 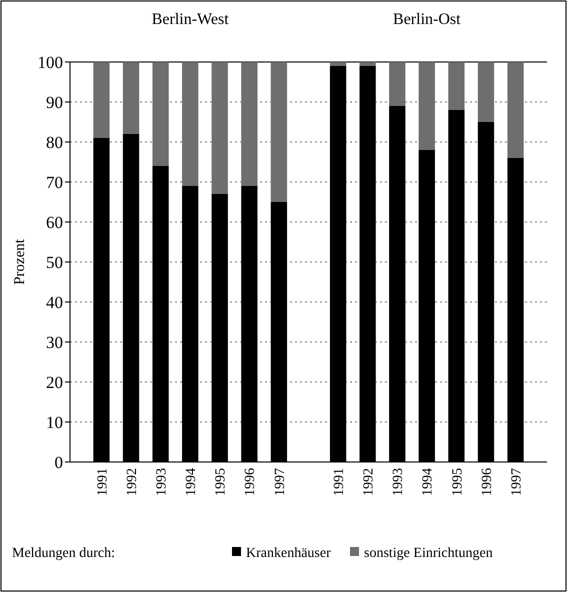 I want to click on y-axis-title: Prozent, so click(x=20, y=261).